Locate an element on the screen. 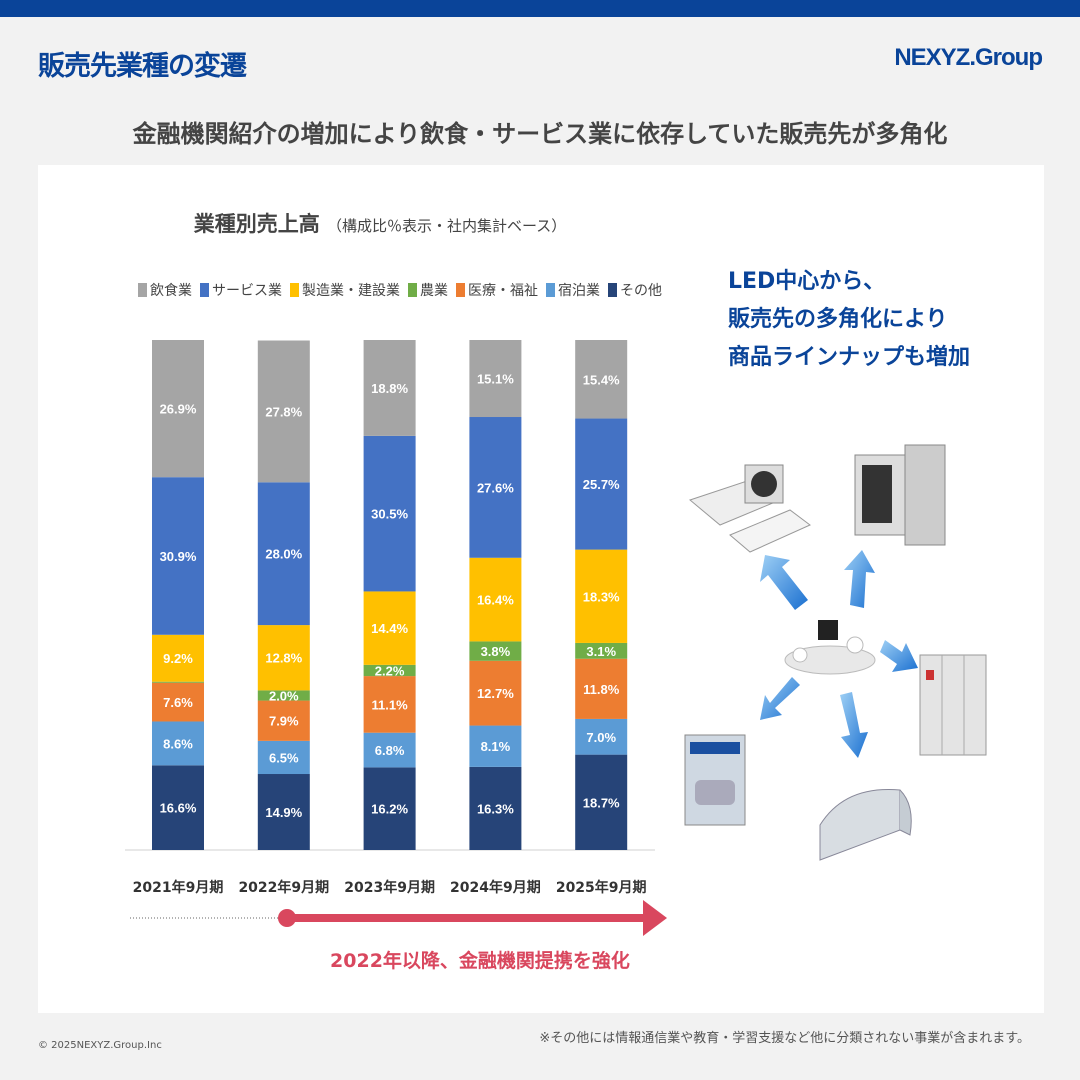 This screenshot has width=1080, height=1080. data-label: 7.9% is located at coordinates (284, 721).